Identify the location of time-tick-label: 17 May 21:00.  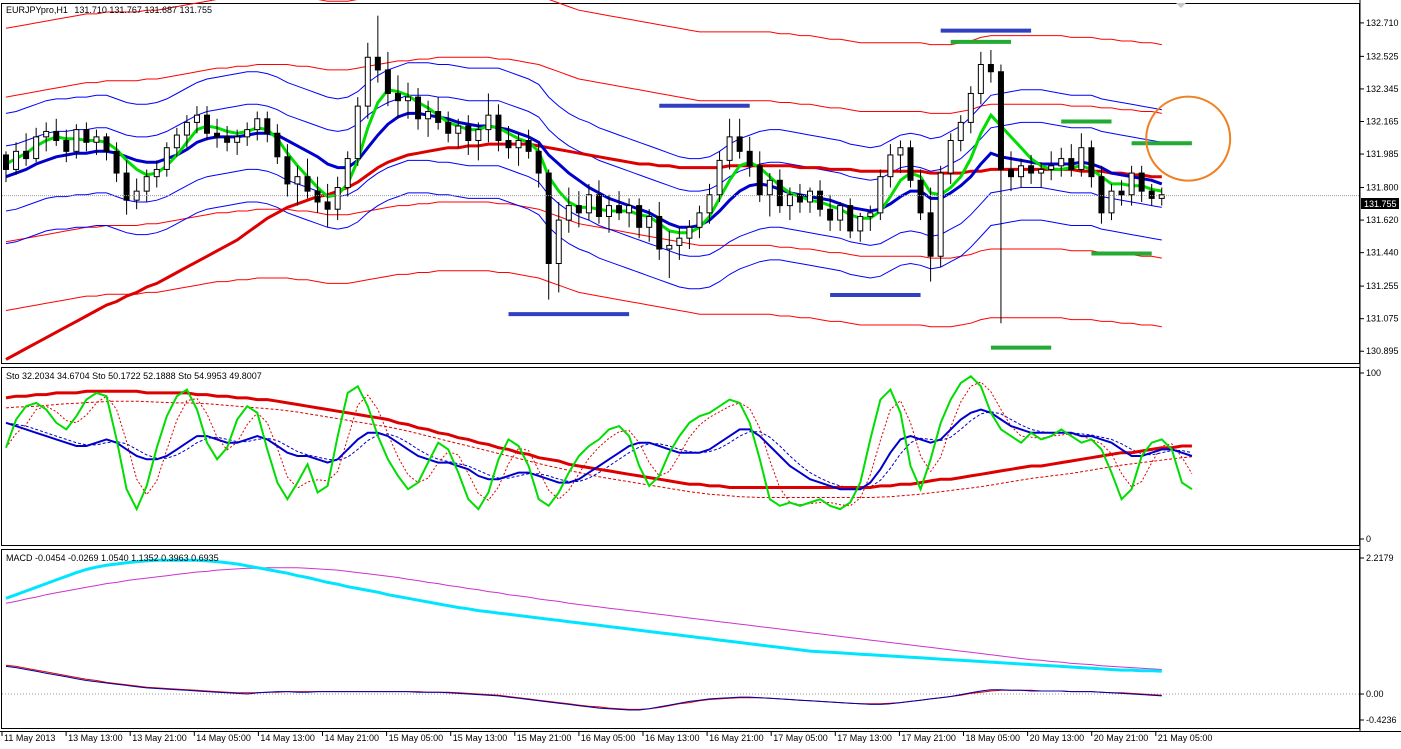
(928, 738).